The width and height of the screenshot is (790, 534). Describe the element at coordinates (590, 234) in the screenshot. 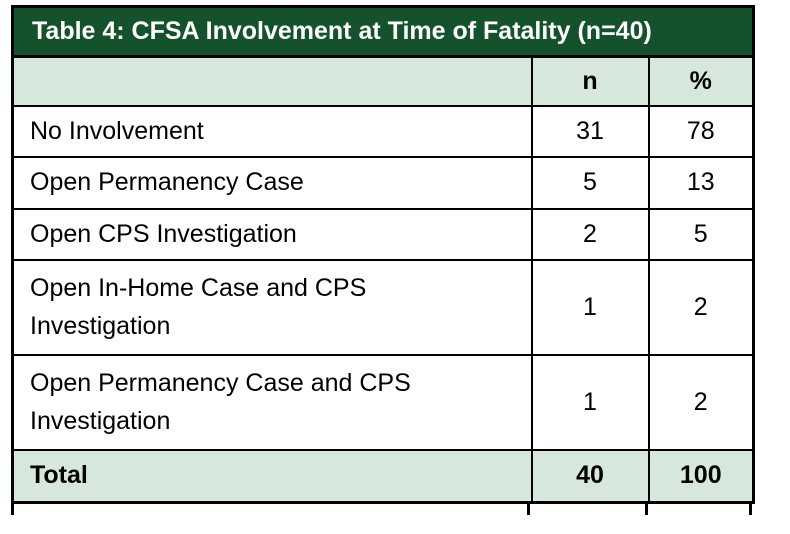

I see `row-n-value: 2` at that location.